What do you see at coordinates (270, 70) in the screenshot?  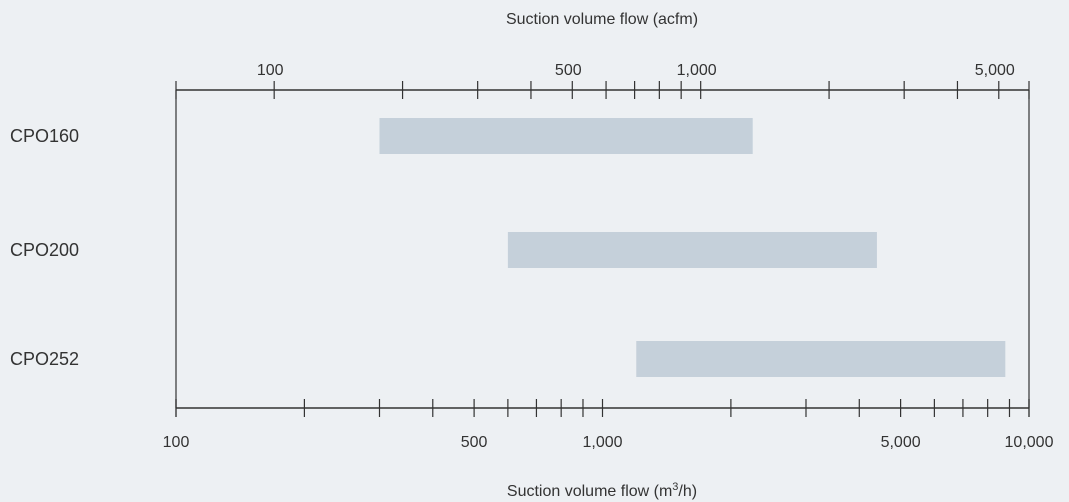 I see `top-axis-tick-label: 100` at bounding box center [270, 70].